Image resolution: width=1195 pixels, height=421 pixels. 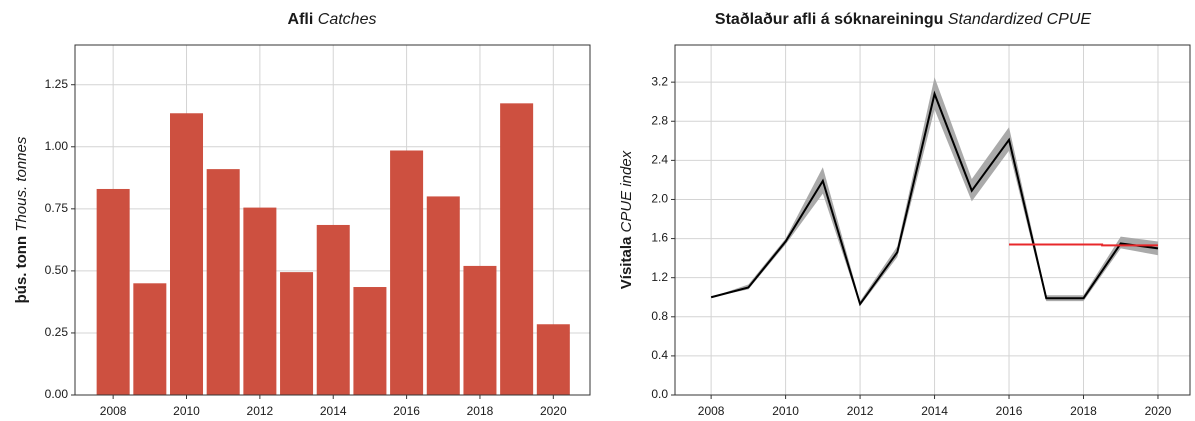 I want to click on ylabel-main: Vísitala, so click(x=626, y=262).